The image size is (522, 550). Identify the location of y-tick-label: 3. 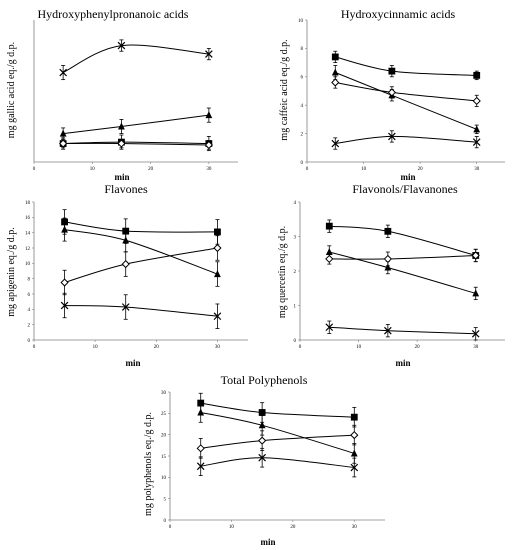
(295, 237).